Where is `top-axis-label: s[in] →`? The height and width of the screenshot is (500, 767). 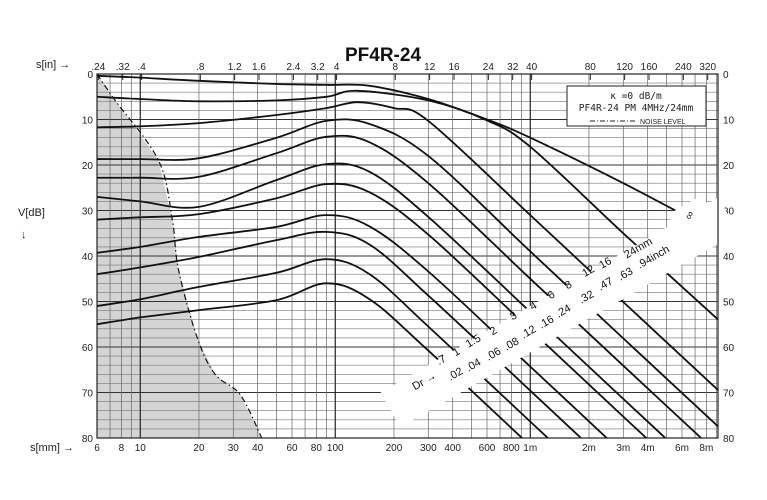
top-axis-label: s[in] → is located at coordinates (53, 65).